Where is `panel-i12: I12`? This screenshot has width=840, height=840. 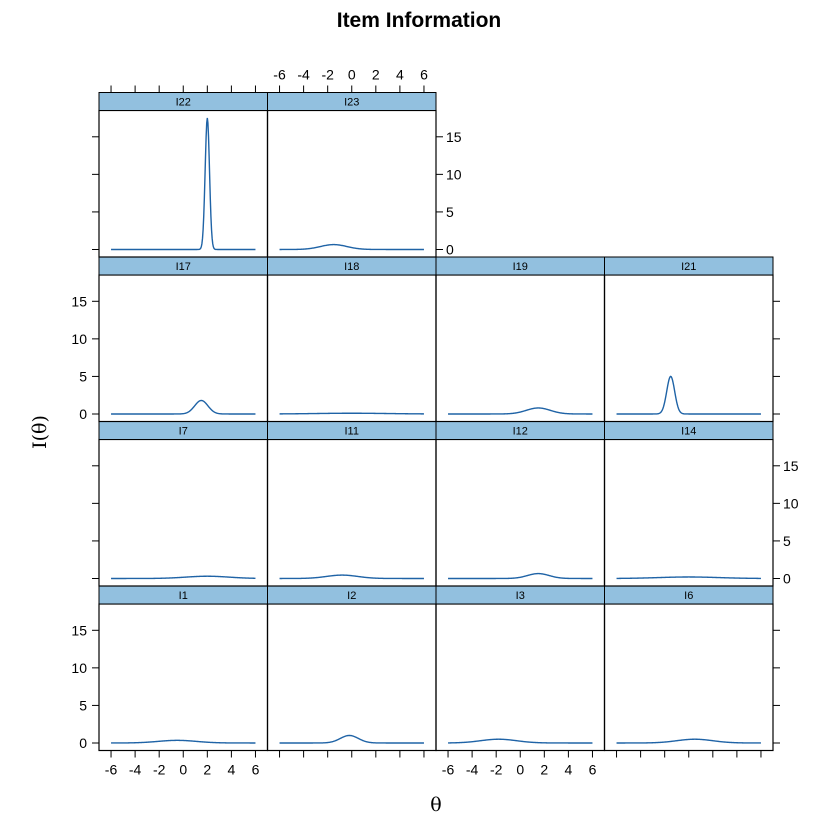
panel-i12: I12 is located at coordinates (520, 504).